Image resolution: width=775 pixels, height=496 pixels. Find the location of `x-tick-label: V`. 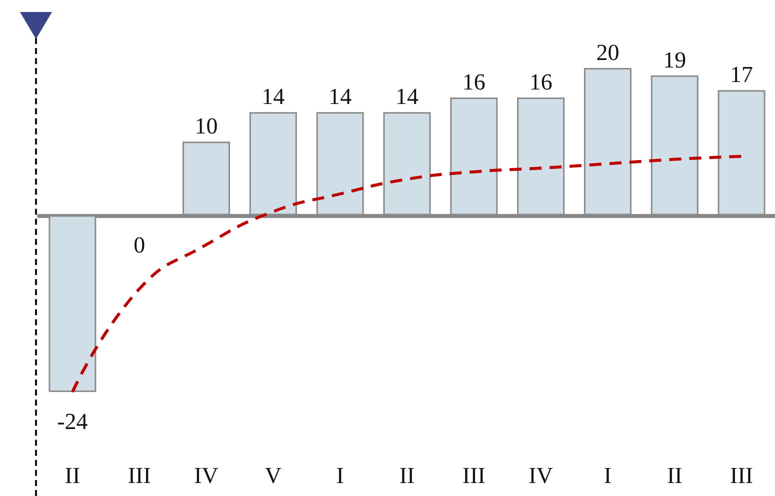

x-tick-label: V is located at coordinates (273, 475).